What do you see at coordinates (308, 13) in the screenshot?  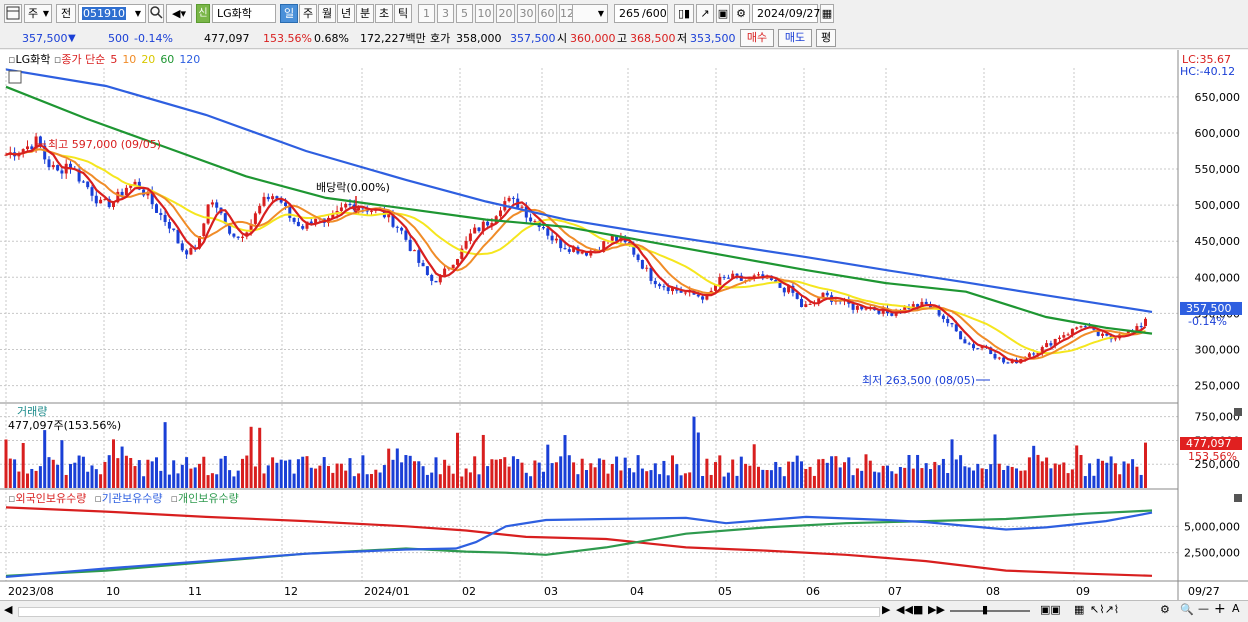 I see `period-tab-1: 주` at bounding box center [308, 13].